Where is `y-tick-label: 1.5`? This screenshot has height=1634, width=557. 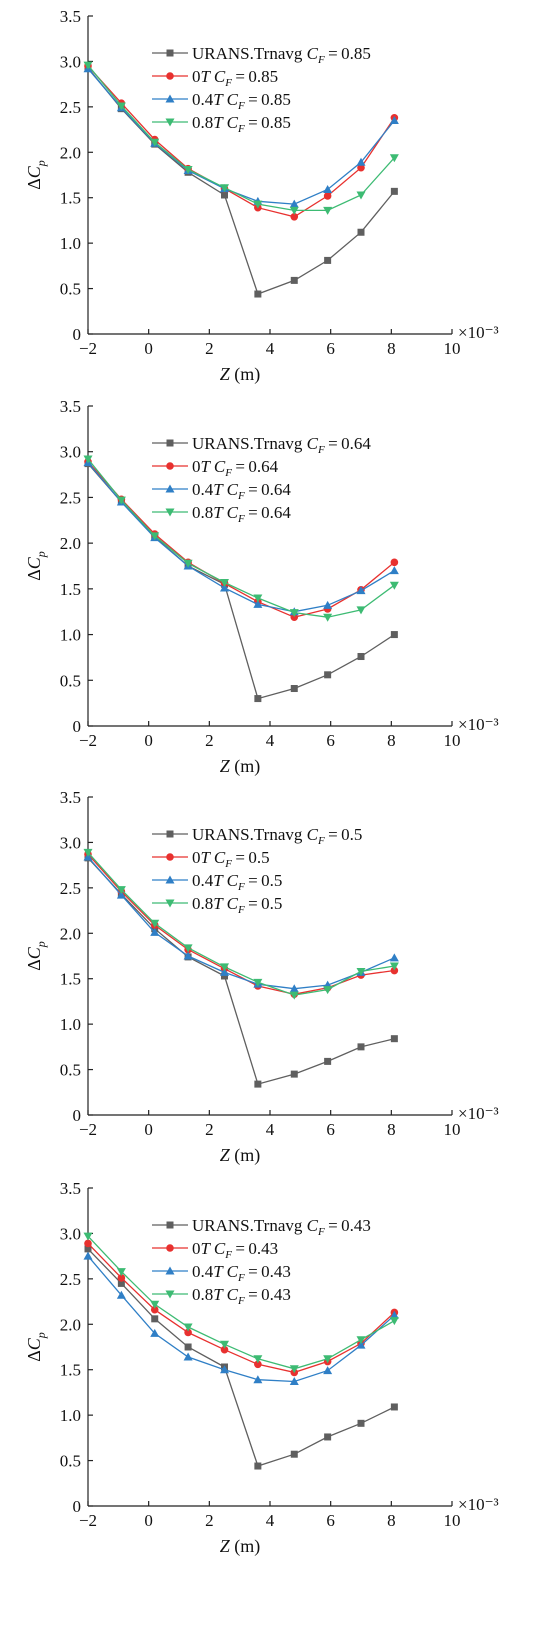 y-tick-label: 1.5 is located at coordinates (70, 589).